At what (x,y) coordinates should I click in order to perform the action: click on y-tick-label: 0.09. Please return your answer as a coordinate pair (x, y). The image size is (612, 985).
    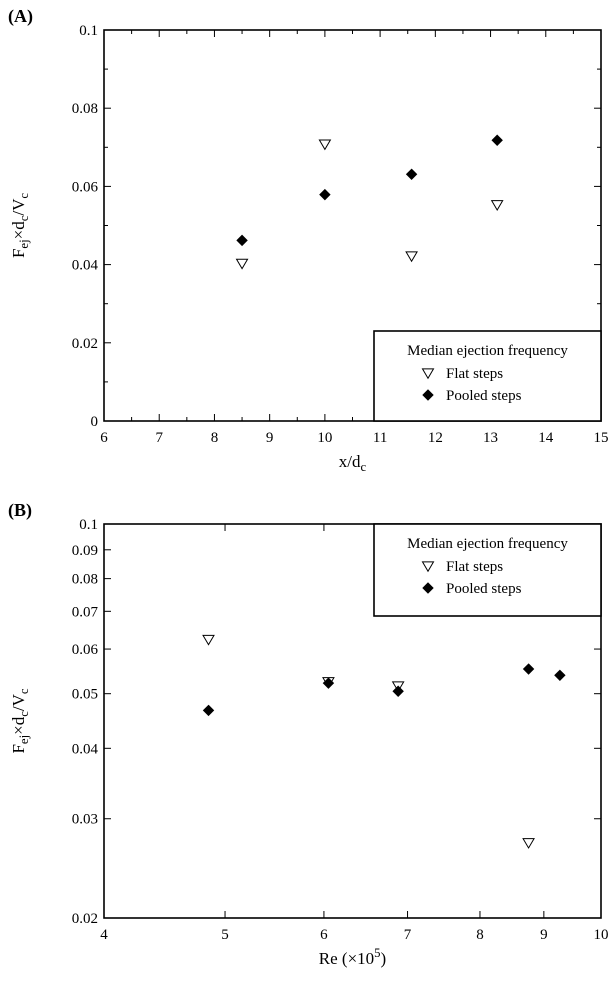
    Looking at the image, I should click on (85, 551).